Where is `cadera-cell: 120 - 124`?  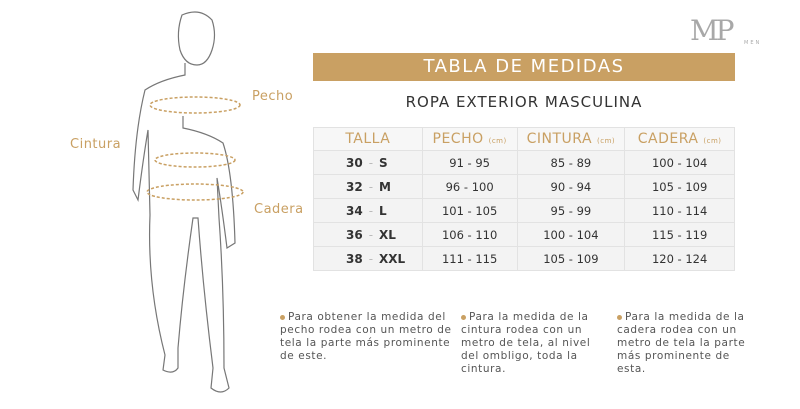 cadera-cell: 120 - 124 is located at coordinates (679, 258).